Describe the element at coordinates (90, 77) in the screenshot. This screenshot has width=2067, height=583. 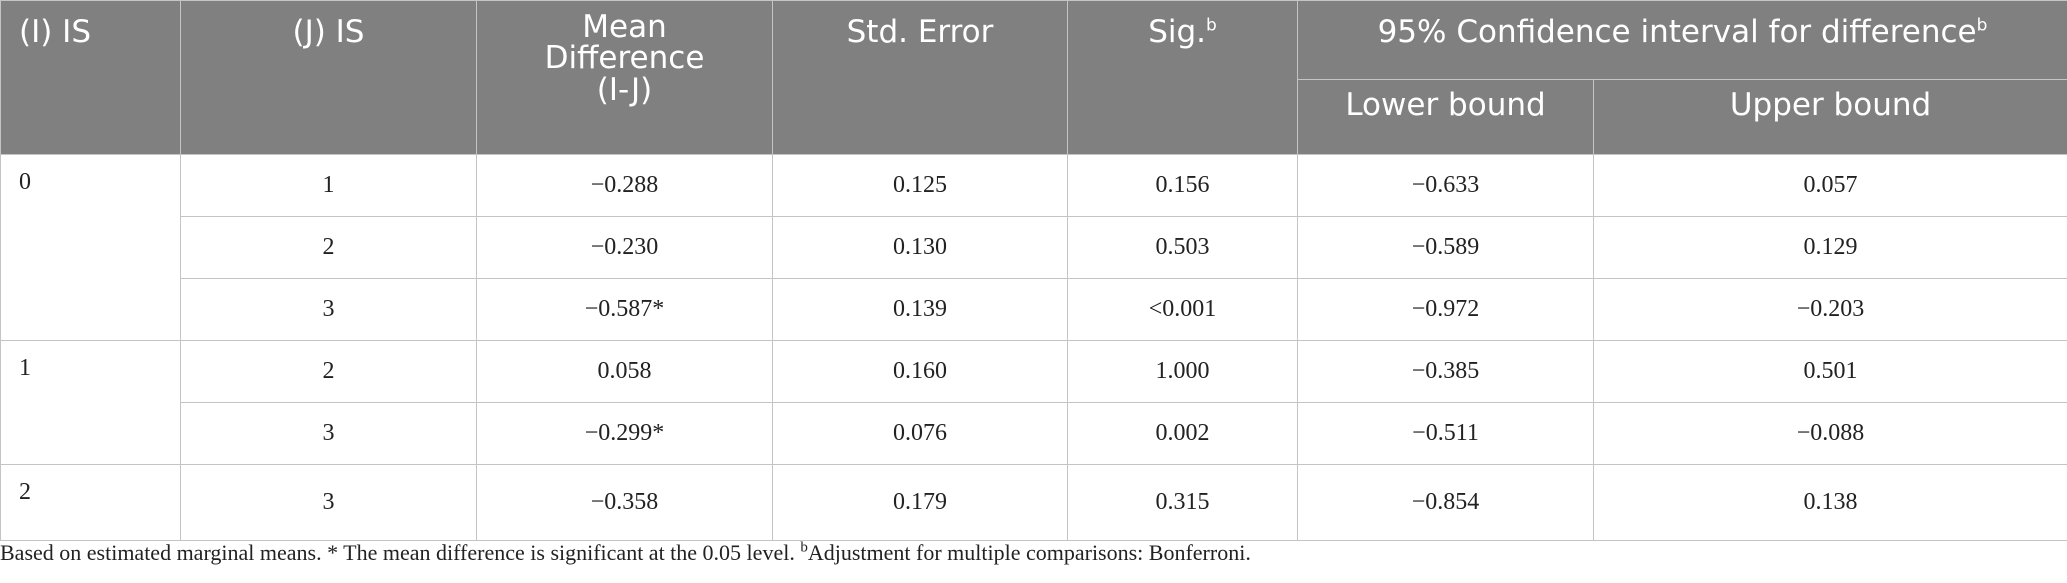
I see `header-i-is: (I) IS` at that location.